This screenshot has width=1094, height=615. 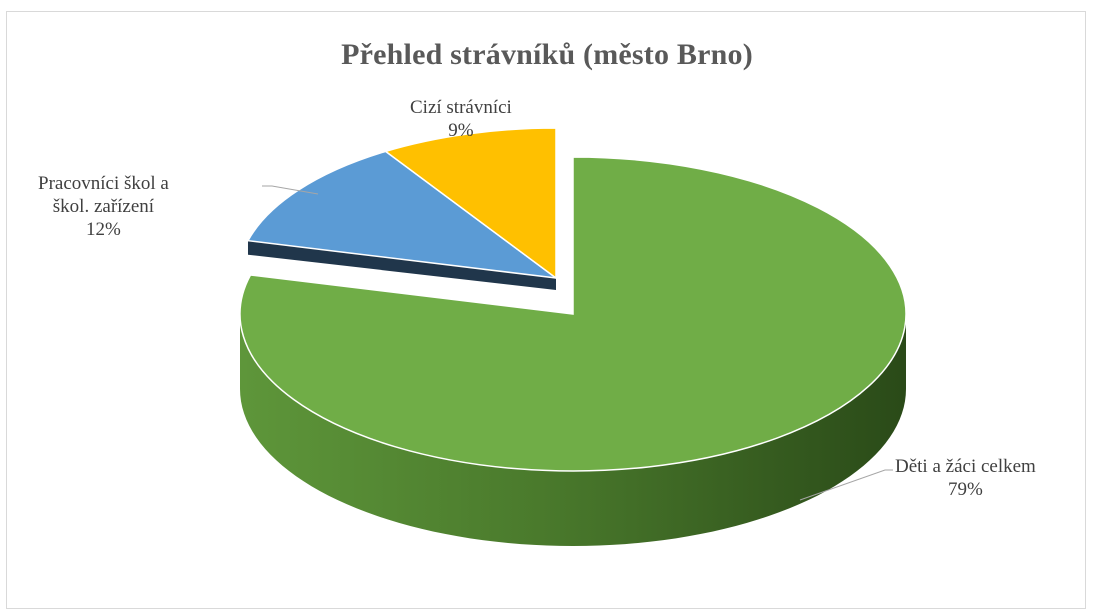 What do you see at coordinates (470, 203) in the screenshot?
I see `pie-slice-cizi-stravnici` at bounding box center [470, 203].